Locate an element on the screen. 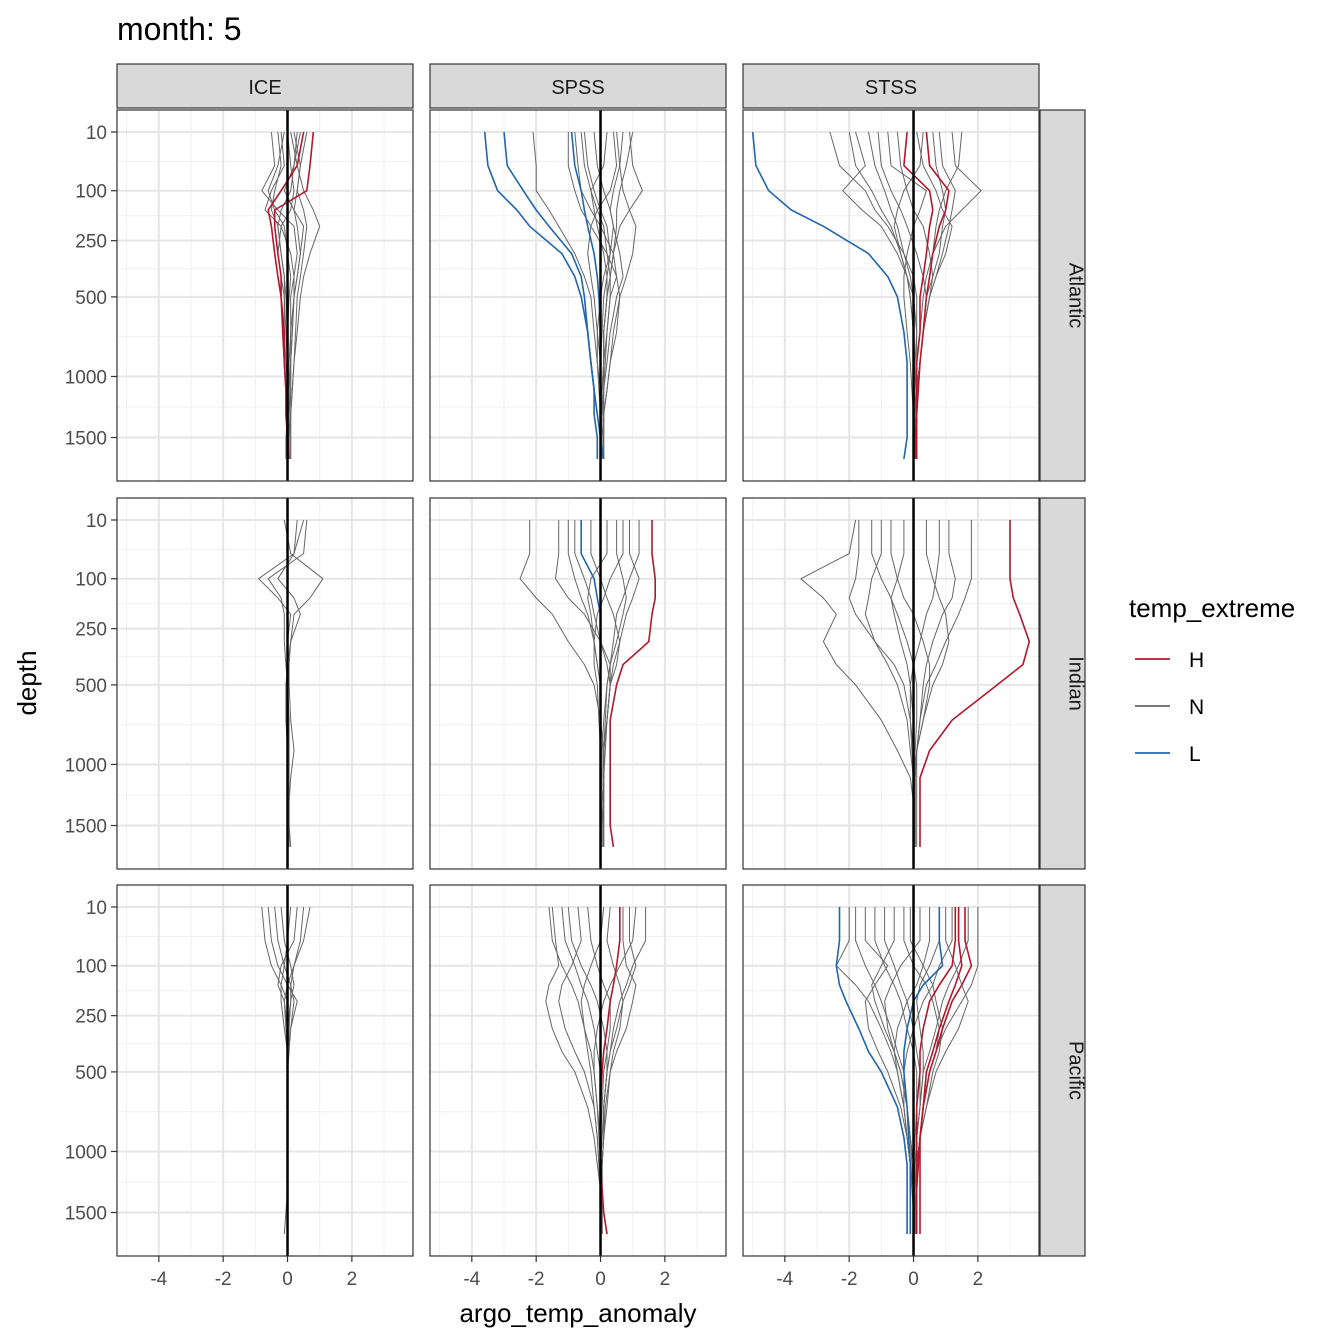  panel-indian-spss is located at coordinates (578, 683).